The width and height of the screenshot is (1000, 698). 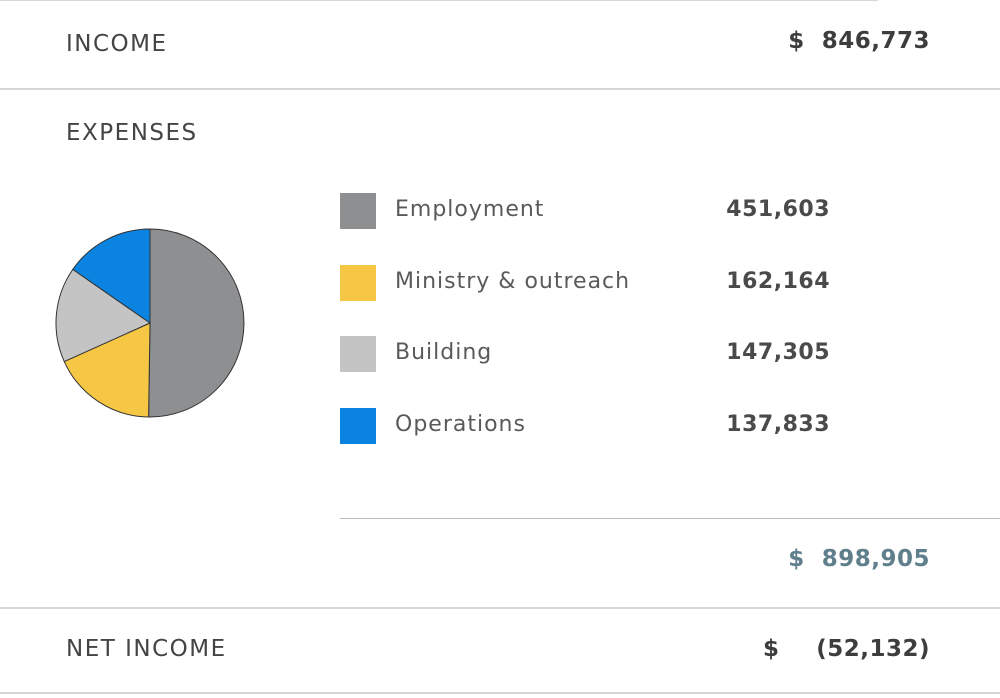 I want to click on pie-slice-building, so click(x=103, y=315).